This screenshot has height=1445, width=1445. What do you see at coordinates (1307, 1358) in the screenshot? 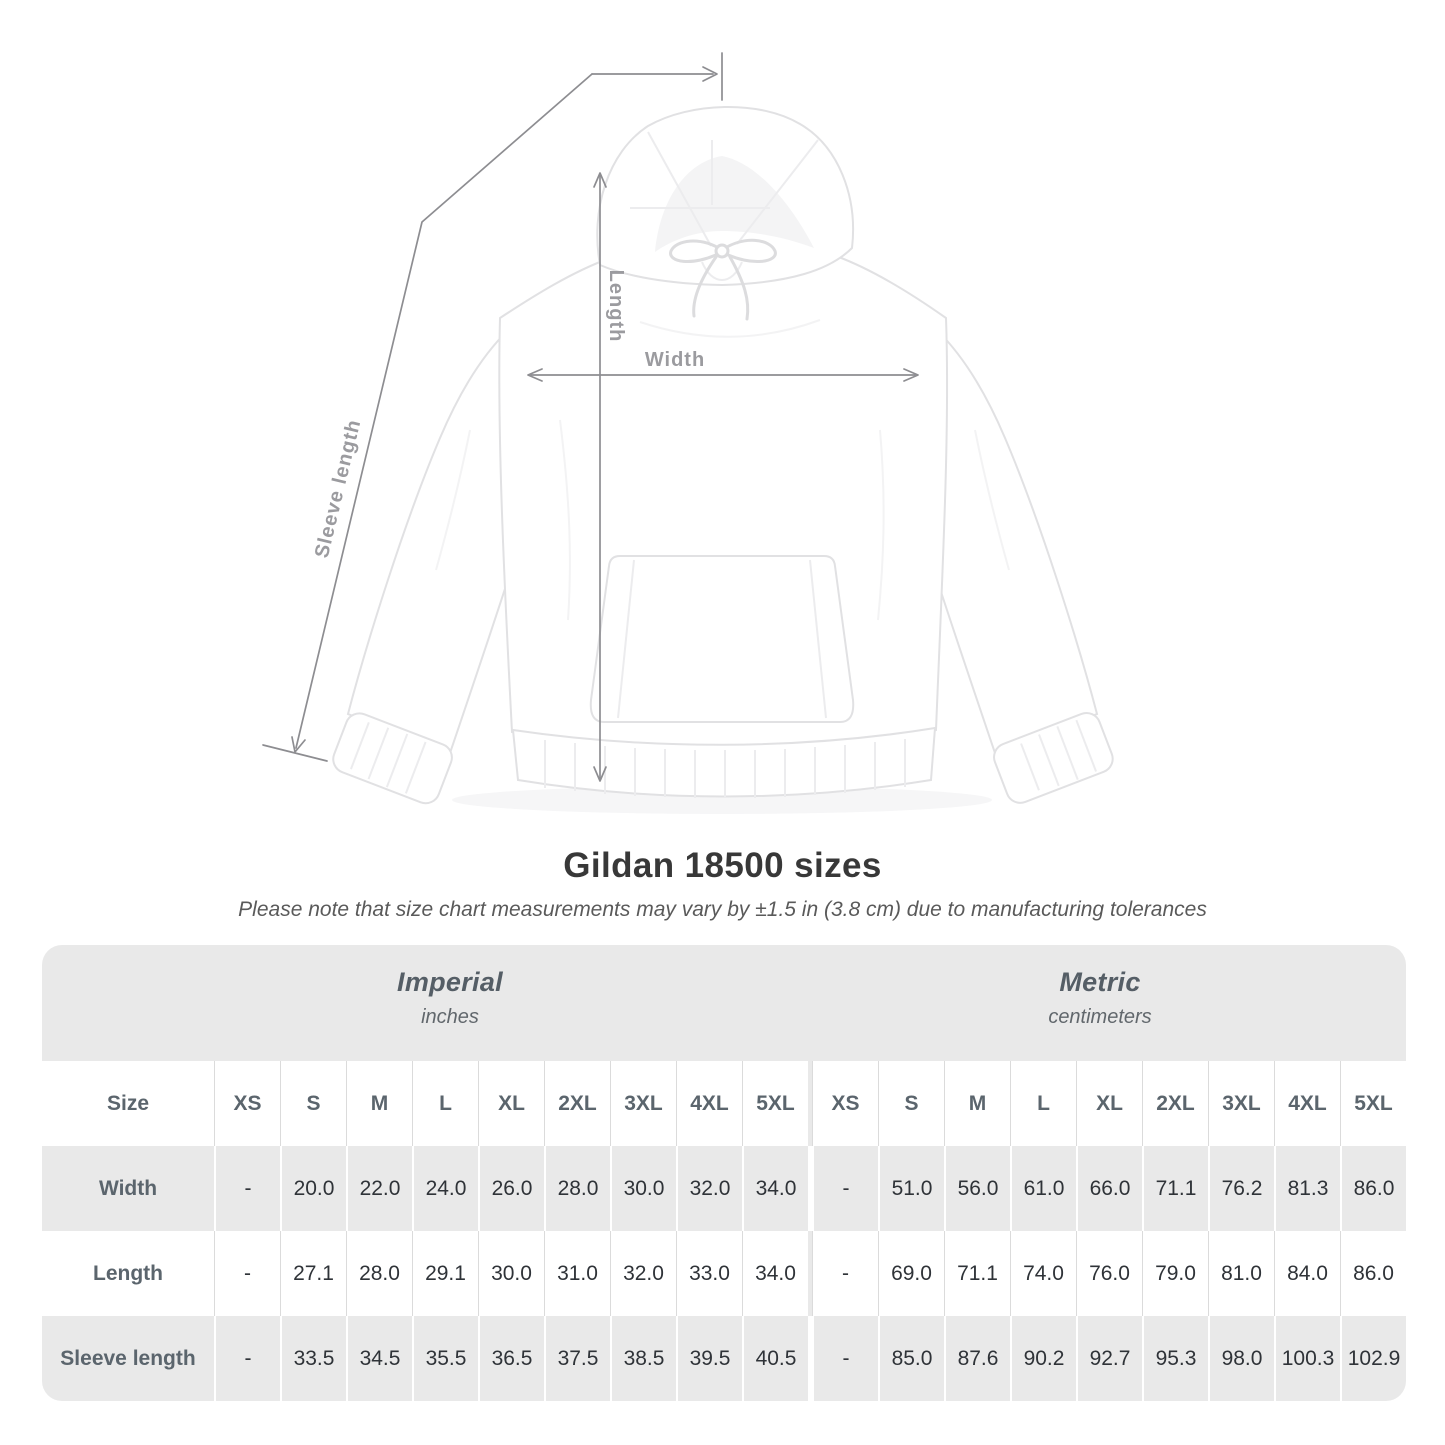
I see `value-cell: 100.3` at bounding box center [1307, 1358].